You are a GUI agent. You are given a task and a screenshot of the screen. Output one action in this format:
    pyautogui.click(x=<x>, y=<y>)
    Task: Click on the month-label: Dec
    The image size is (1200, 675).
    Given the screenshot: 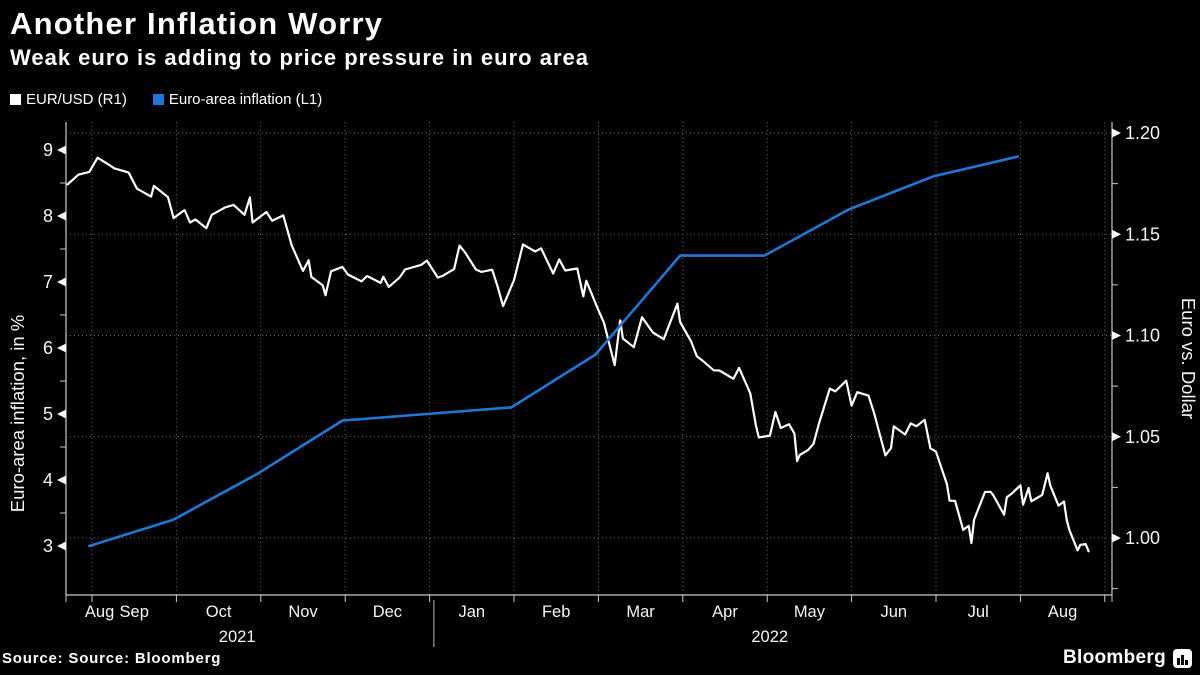 What is the action you would take?
    pyautogui.click(x=387, y=612)
    